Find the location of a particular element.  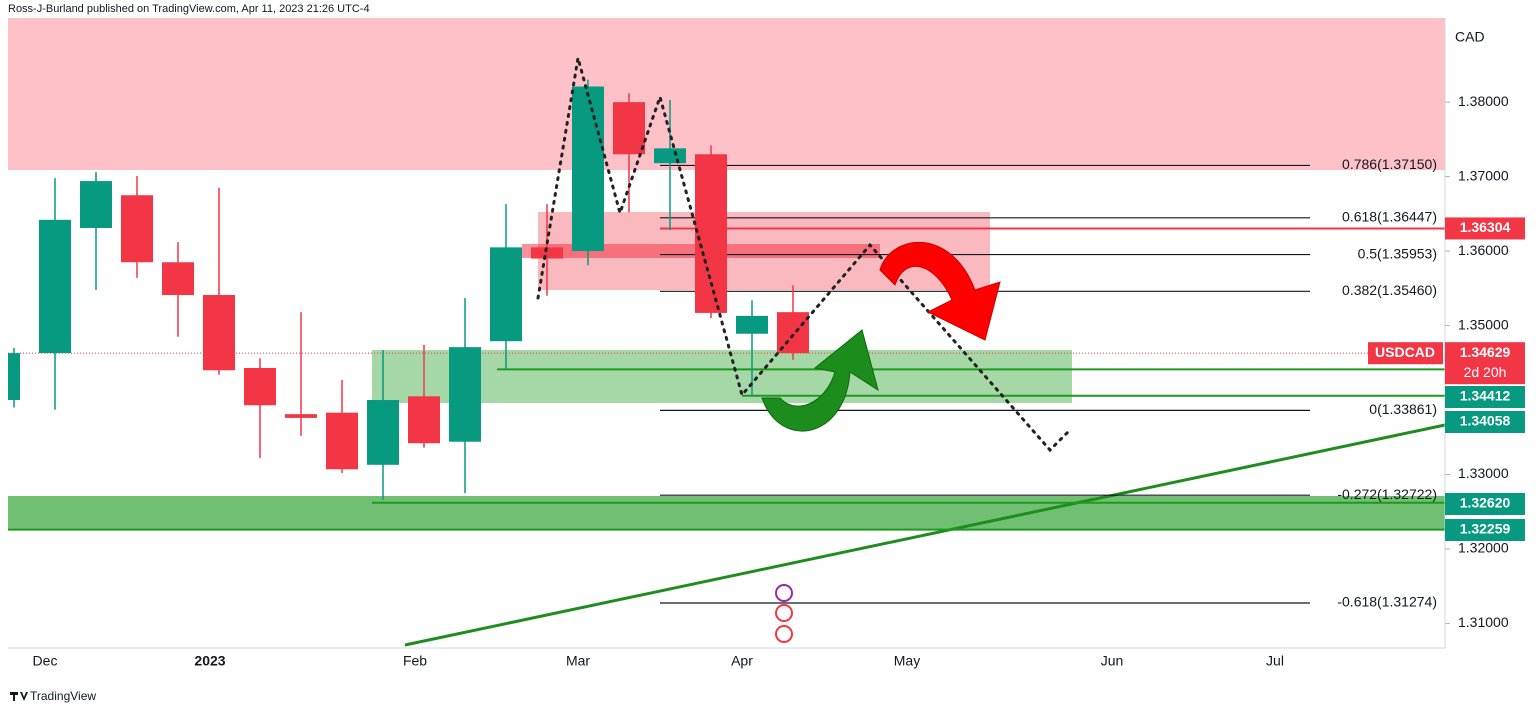

y-tick-label: 1.31000 is located at coordinates (1483, 622).